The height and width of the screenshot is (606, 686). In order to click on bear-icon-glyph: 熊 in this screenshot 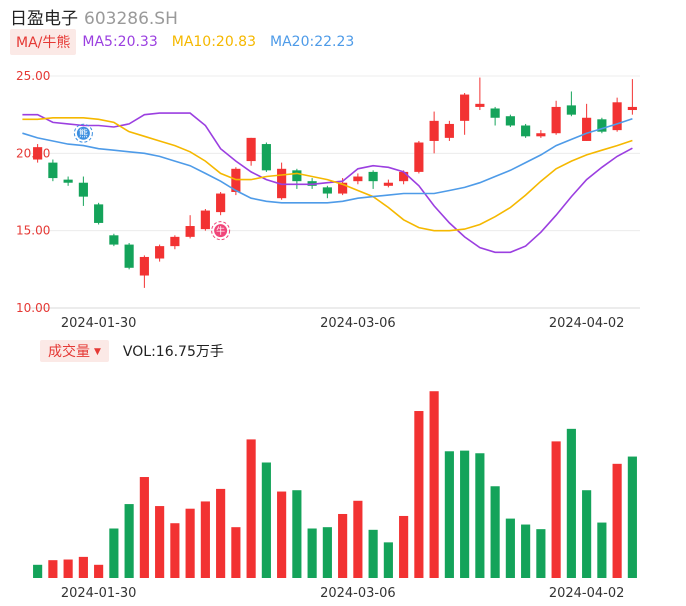, I will do `click(83, 134)`.